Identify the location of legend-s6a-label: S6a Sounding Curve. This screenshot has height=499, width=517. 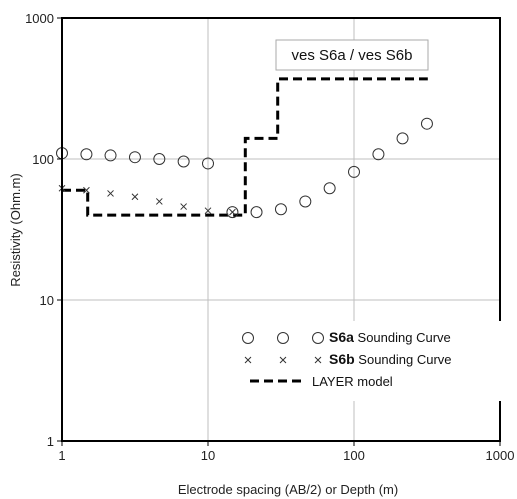
(390, 337).